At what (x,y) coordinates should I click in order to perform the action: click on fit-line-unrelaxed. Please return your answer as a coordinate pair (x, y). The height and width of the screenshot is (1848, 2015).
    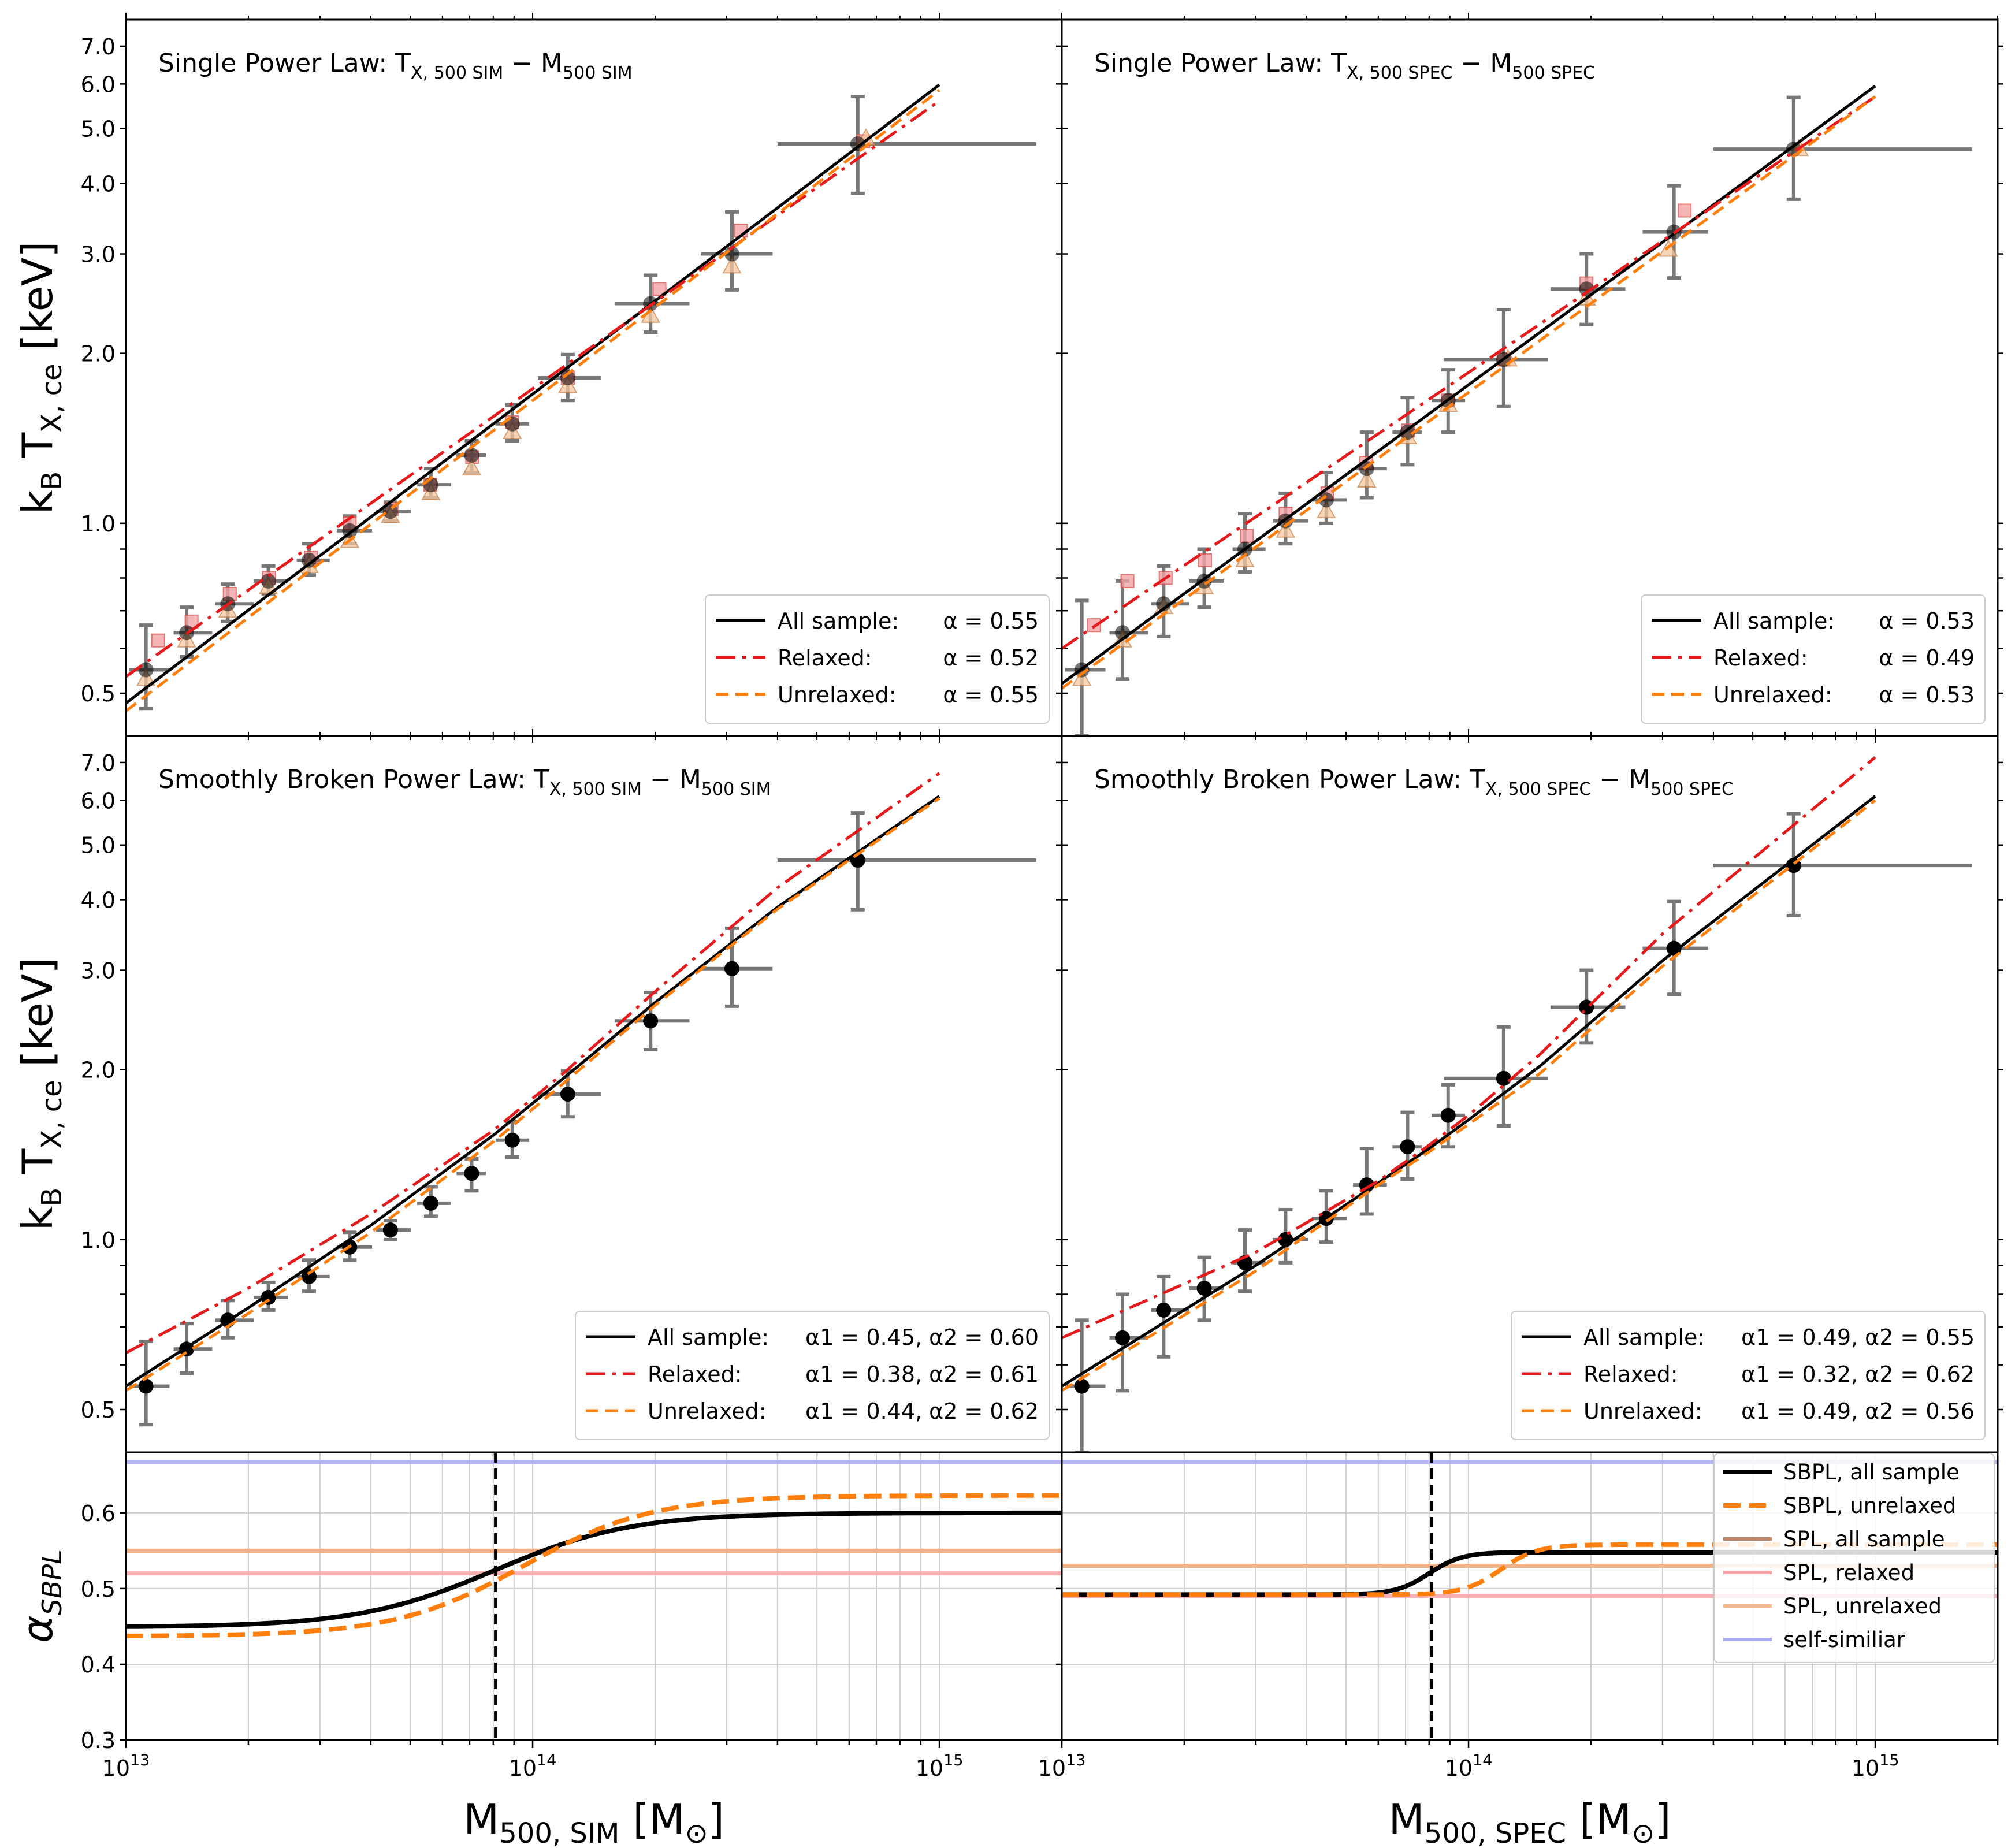
    Looking at the image, I should click on (533, 1094).